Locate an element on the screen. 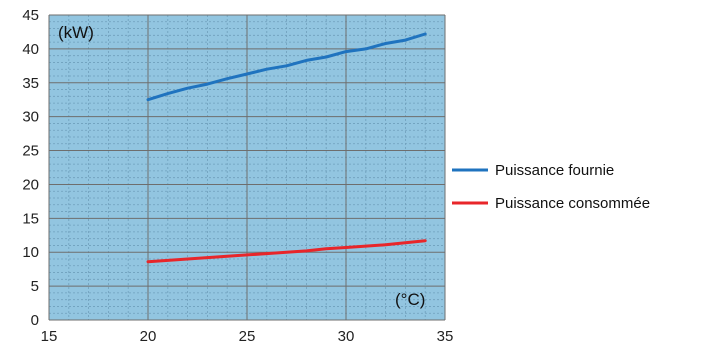 The image size is (705, 352). x-tick-label: 20 is located at coordinates (148, 336).